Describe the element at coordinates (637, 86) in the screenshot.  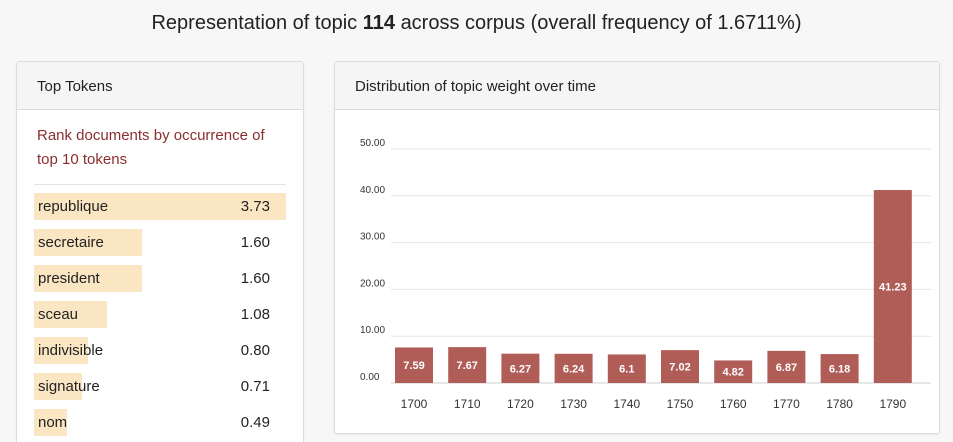
I see `distribution-header: Distribution of topic weight over time` at that location.